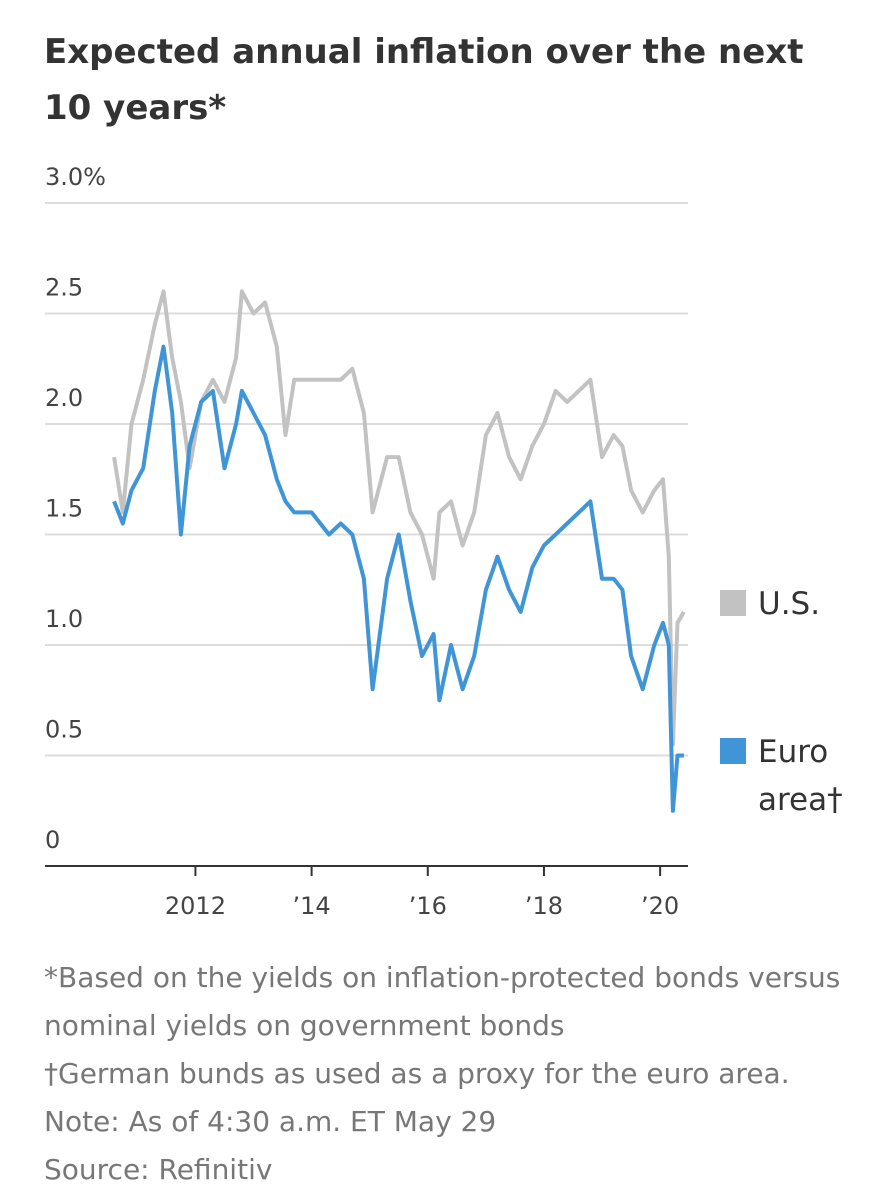 Image resolution: width=896 pixels, height=1200 pixels. Describe the element at coordinates (158, 1169) in the screenshot. I see `footnote: Source: Refinitiv` at that location.